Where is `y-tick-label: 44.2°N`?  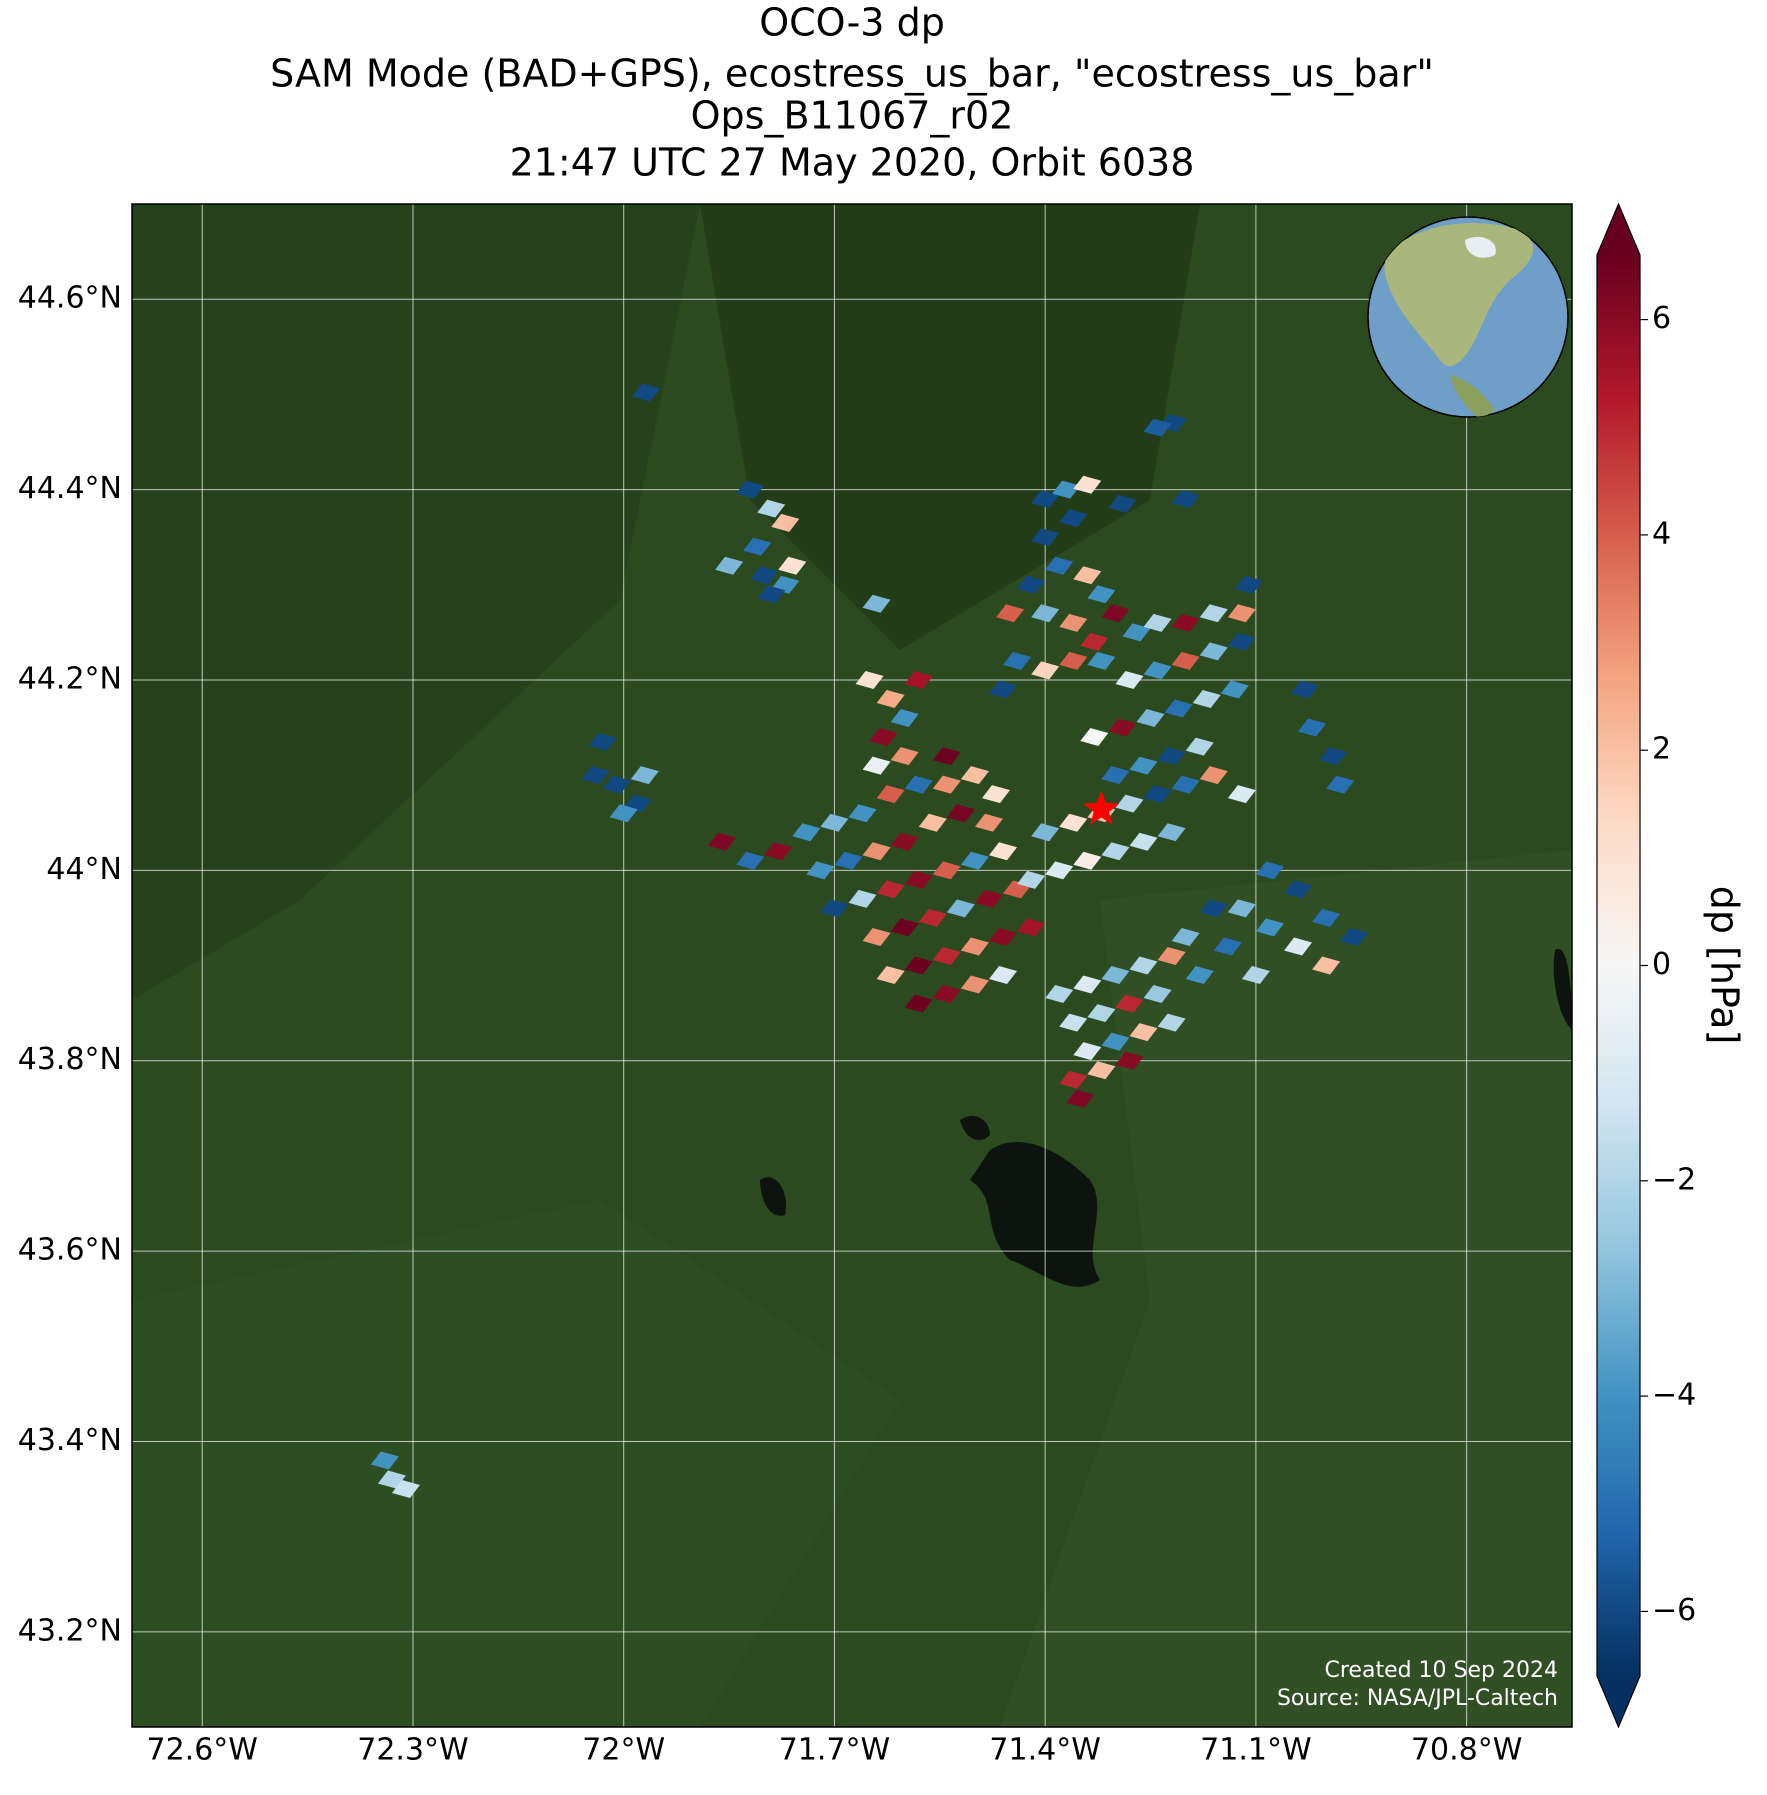 y-tick-label: 44.2°N is located at coordinates (70, 678).